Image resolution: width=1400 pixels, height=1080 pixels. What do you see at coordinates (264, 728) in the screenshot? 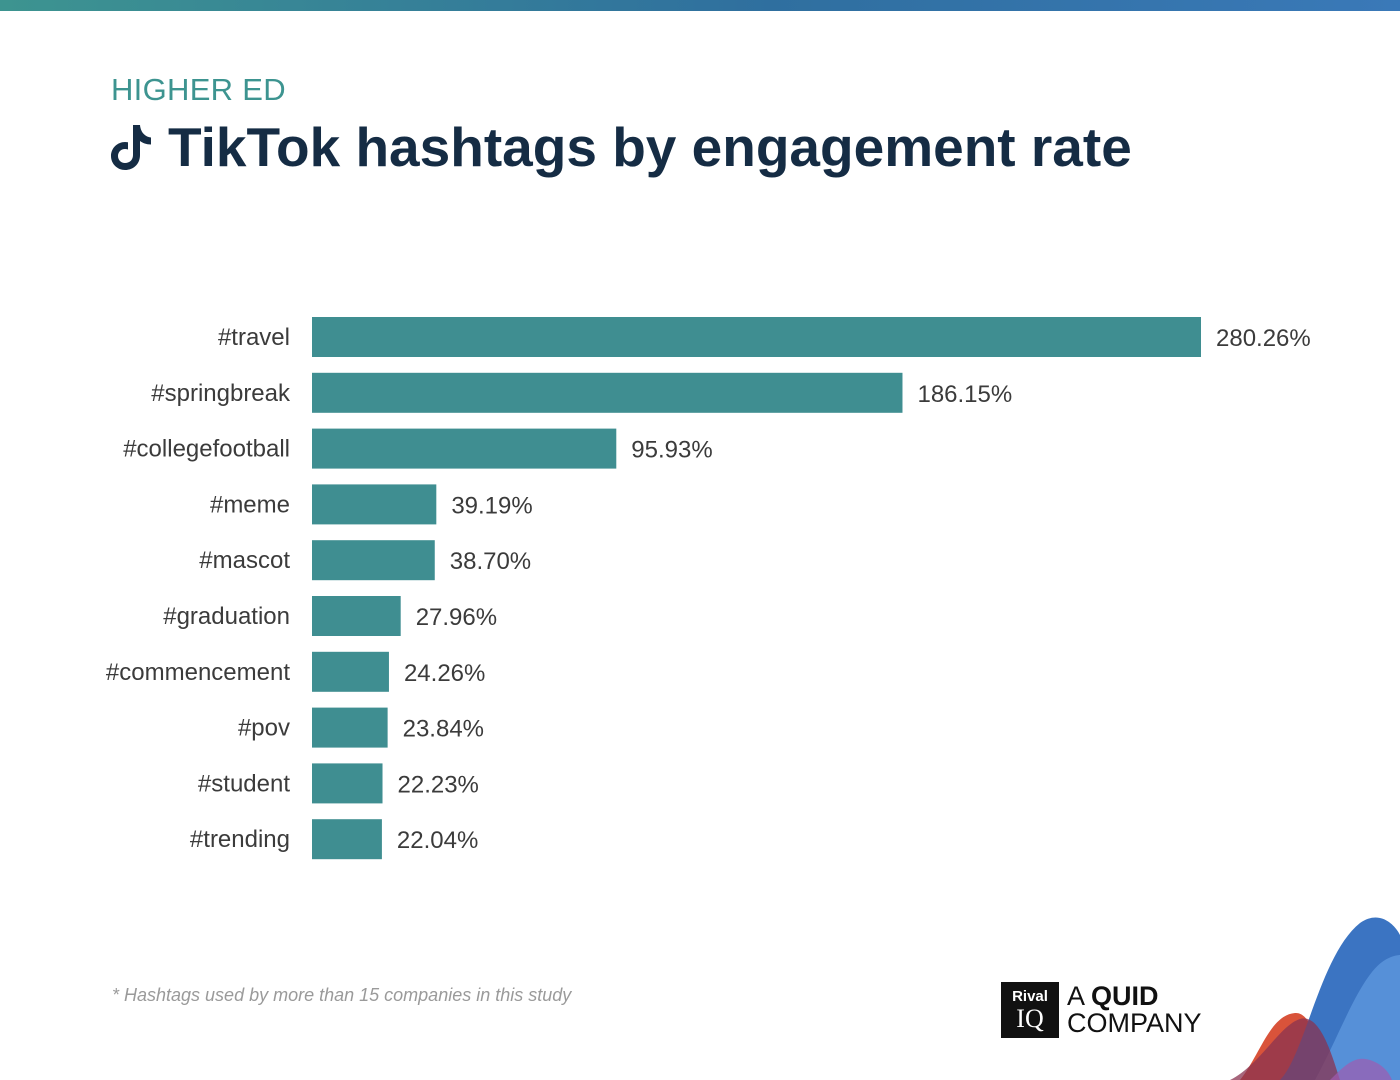
I see `category-label: #pov` at bounding box center [264, 728].